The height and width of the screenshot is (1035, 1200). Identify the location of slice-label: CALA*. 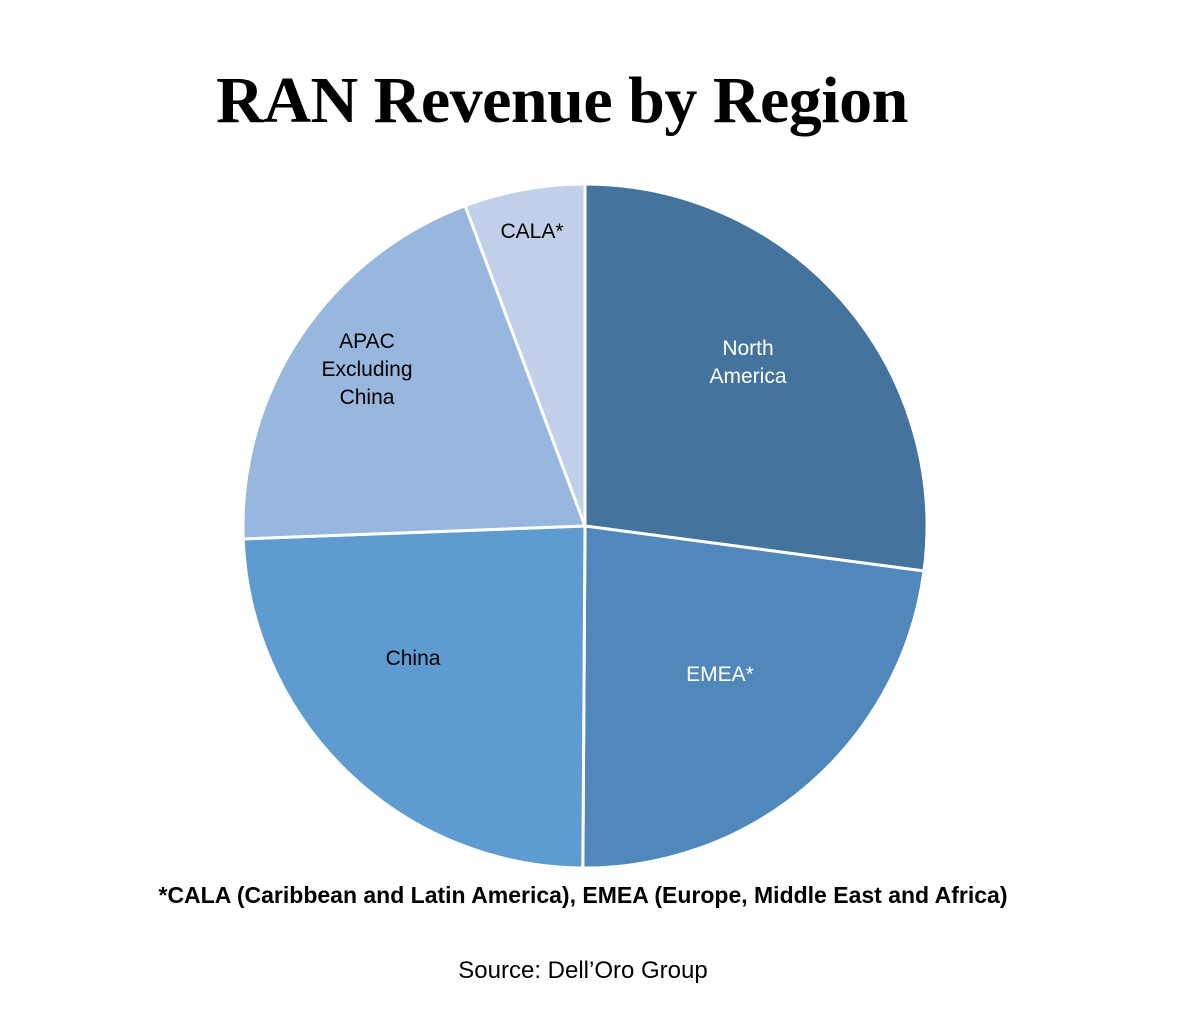
(531, 231).